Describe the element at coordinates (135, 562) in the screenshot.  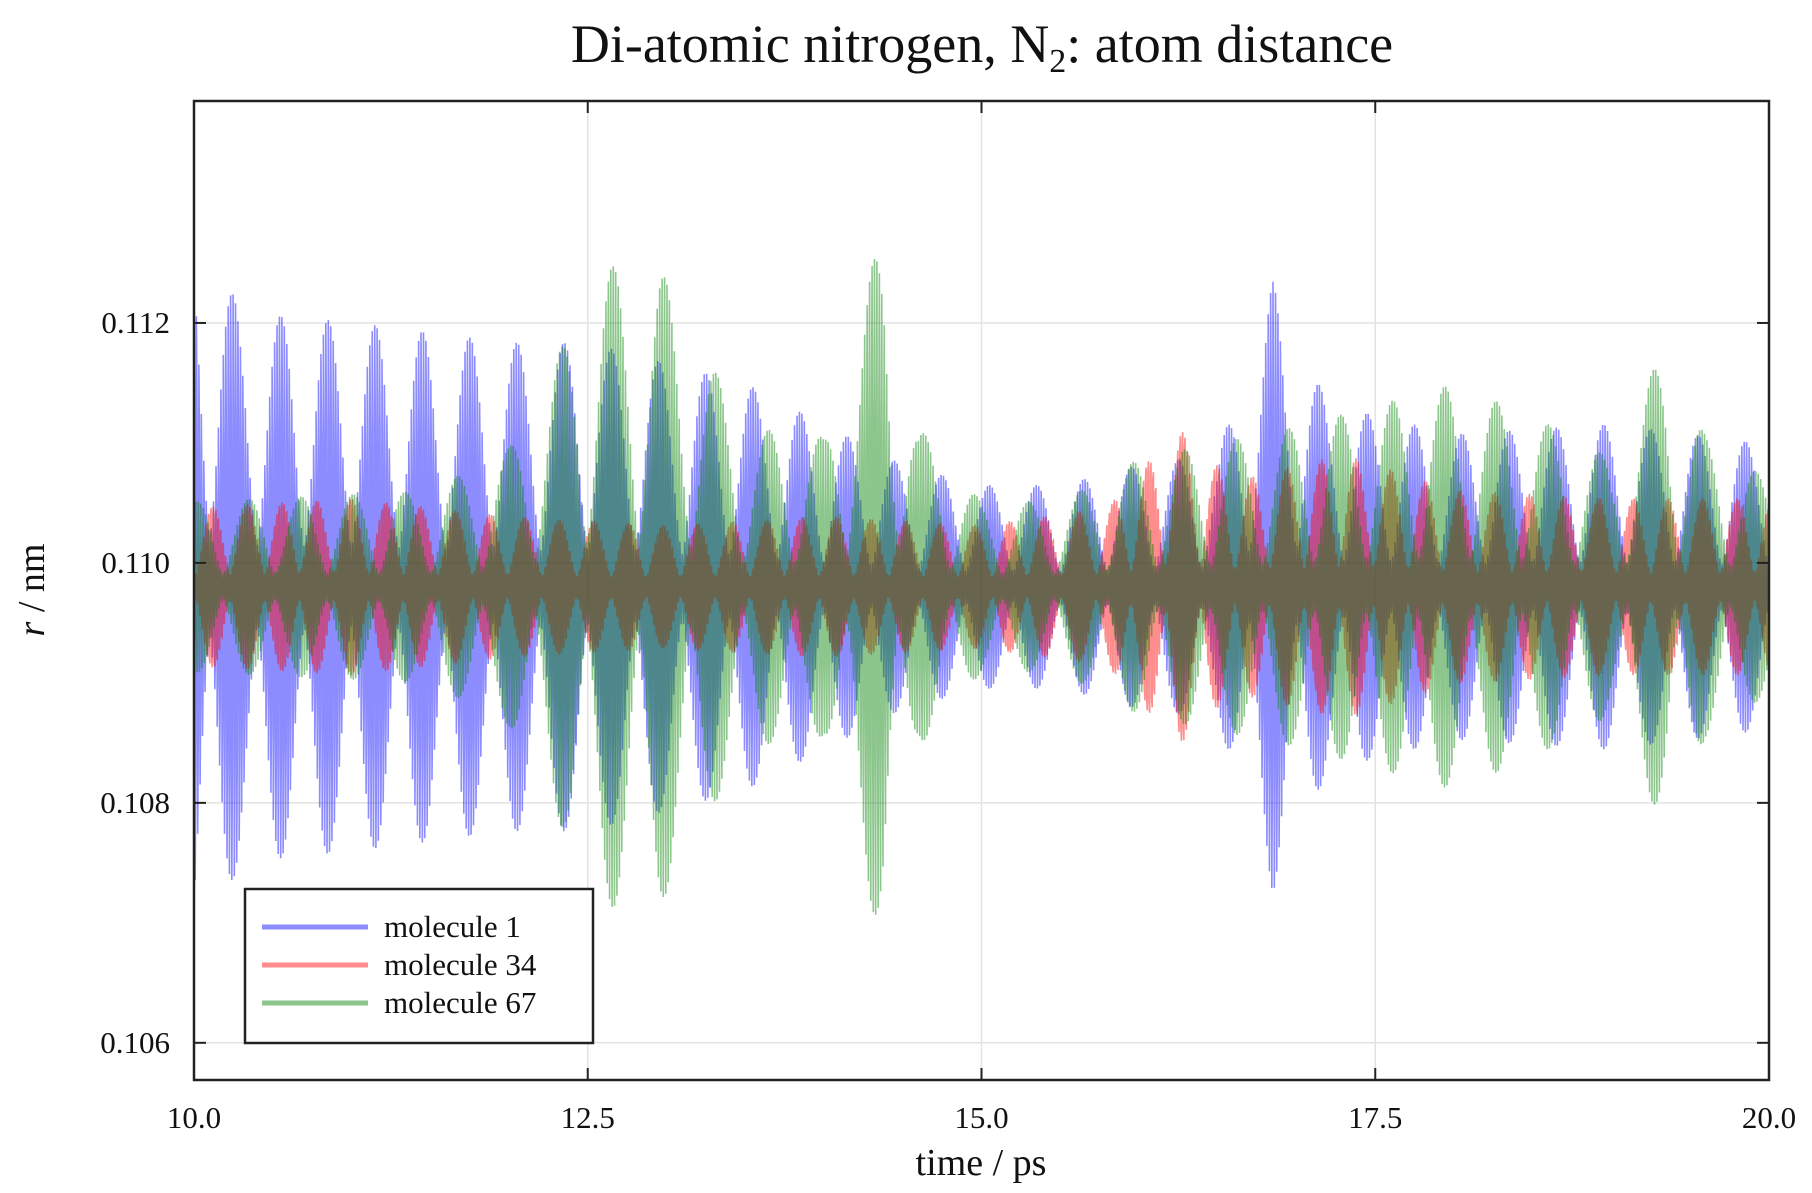
I see `y-tick-label: 0.110` at that location.